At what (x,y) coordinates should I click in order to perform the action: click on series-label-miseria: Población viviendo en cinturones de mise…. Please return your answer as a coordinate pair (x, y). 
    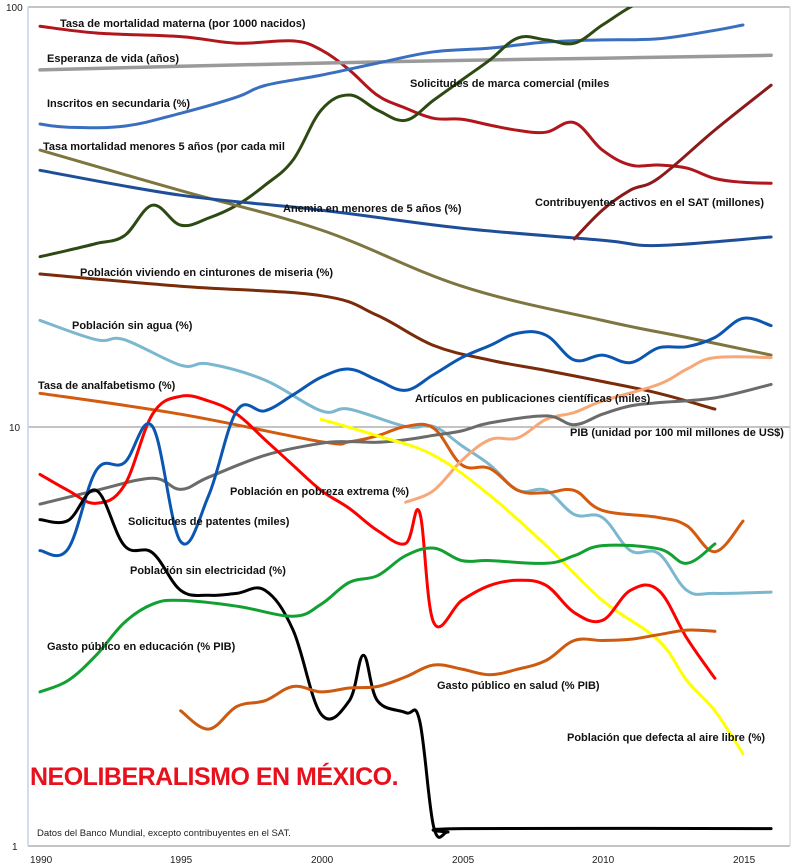
    Looking at the image, I should click on (206, 273).